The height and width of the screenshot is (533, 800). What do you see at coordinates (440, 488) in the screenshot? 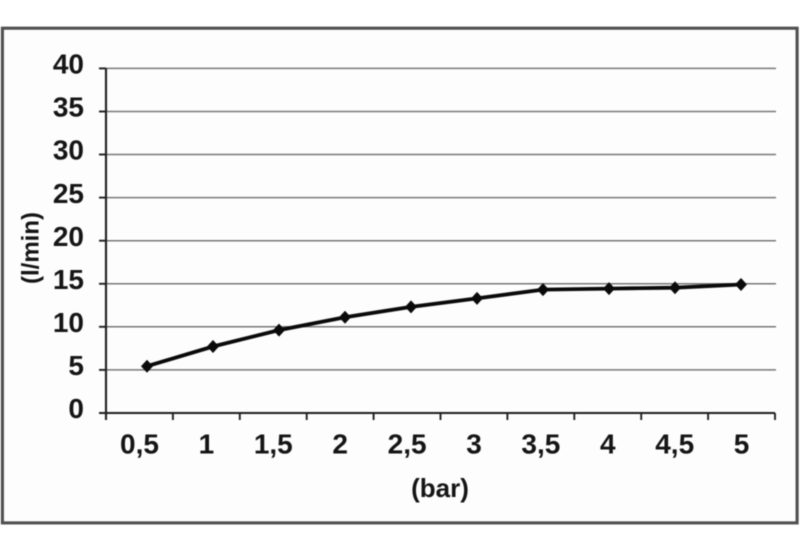
I see `svg-text: (bar)` at bounding box center [440, 488].